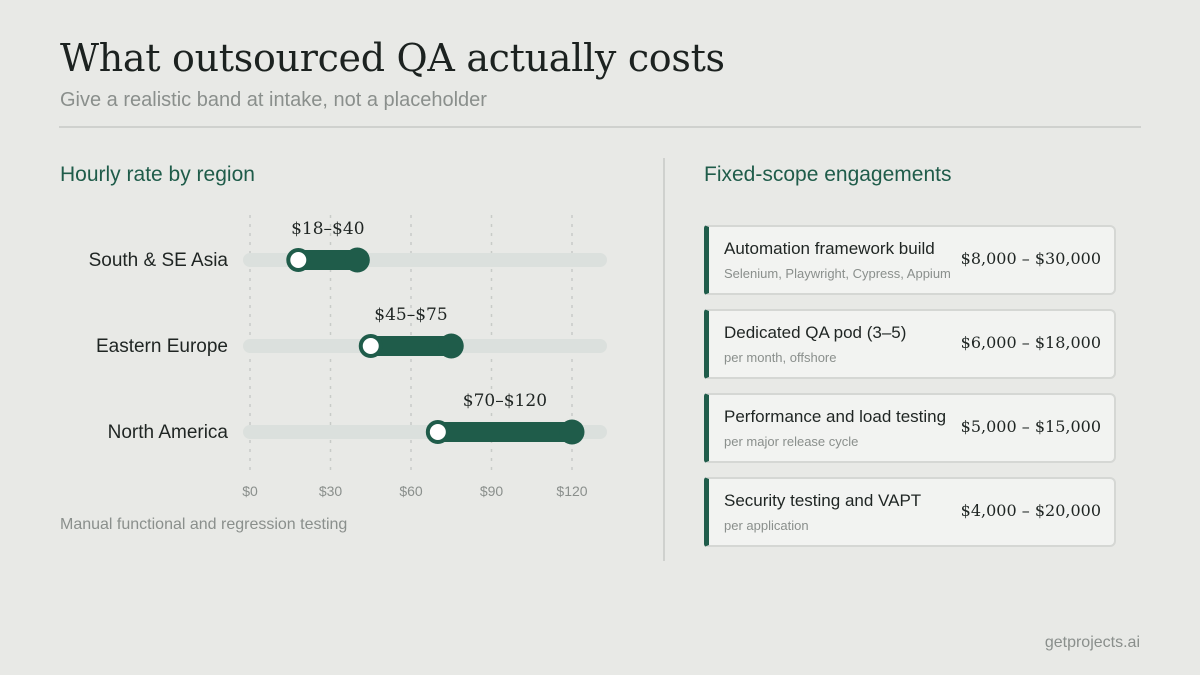 Image resolution: width=1200 pixels, height=675 pixels. Describe the element at coordinates (327, 229) in the screenshot. I see `range-data-label: $18–$40` at that location.